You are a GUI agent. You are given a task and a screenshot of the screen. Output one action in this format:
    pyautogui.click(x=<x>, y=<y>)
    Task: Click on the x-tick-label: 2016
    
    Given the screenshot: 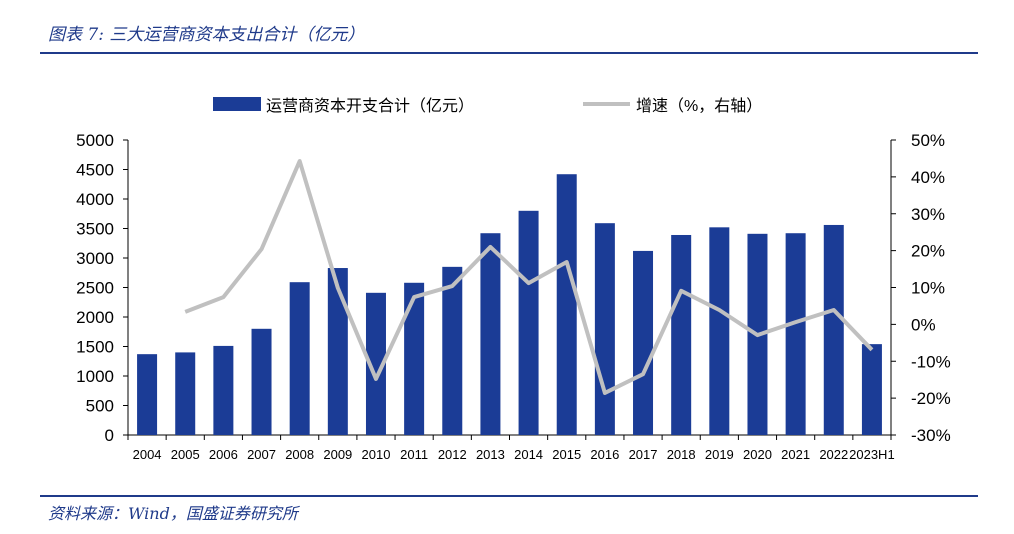 What is the action you would take?
    pyautogui.click(x=604, y=454)
    